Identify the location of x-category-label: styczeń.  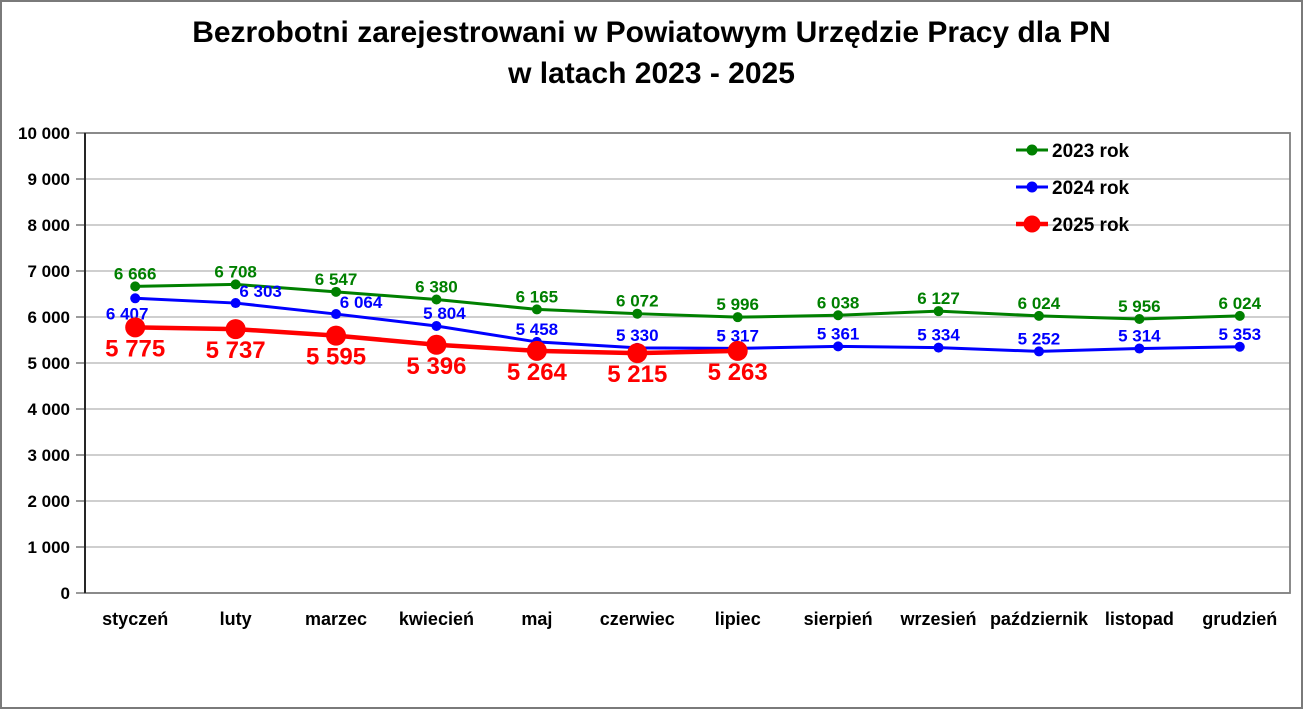
(135, 619).